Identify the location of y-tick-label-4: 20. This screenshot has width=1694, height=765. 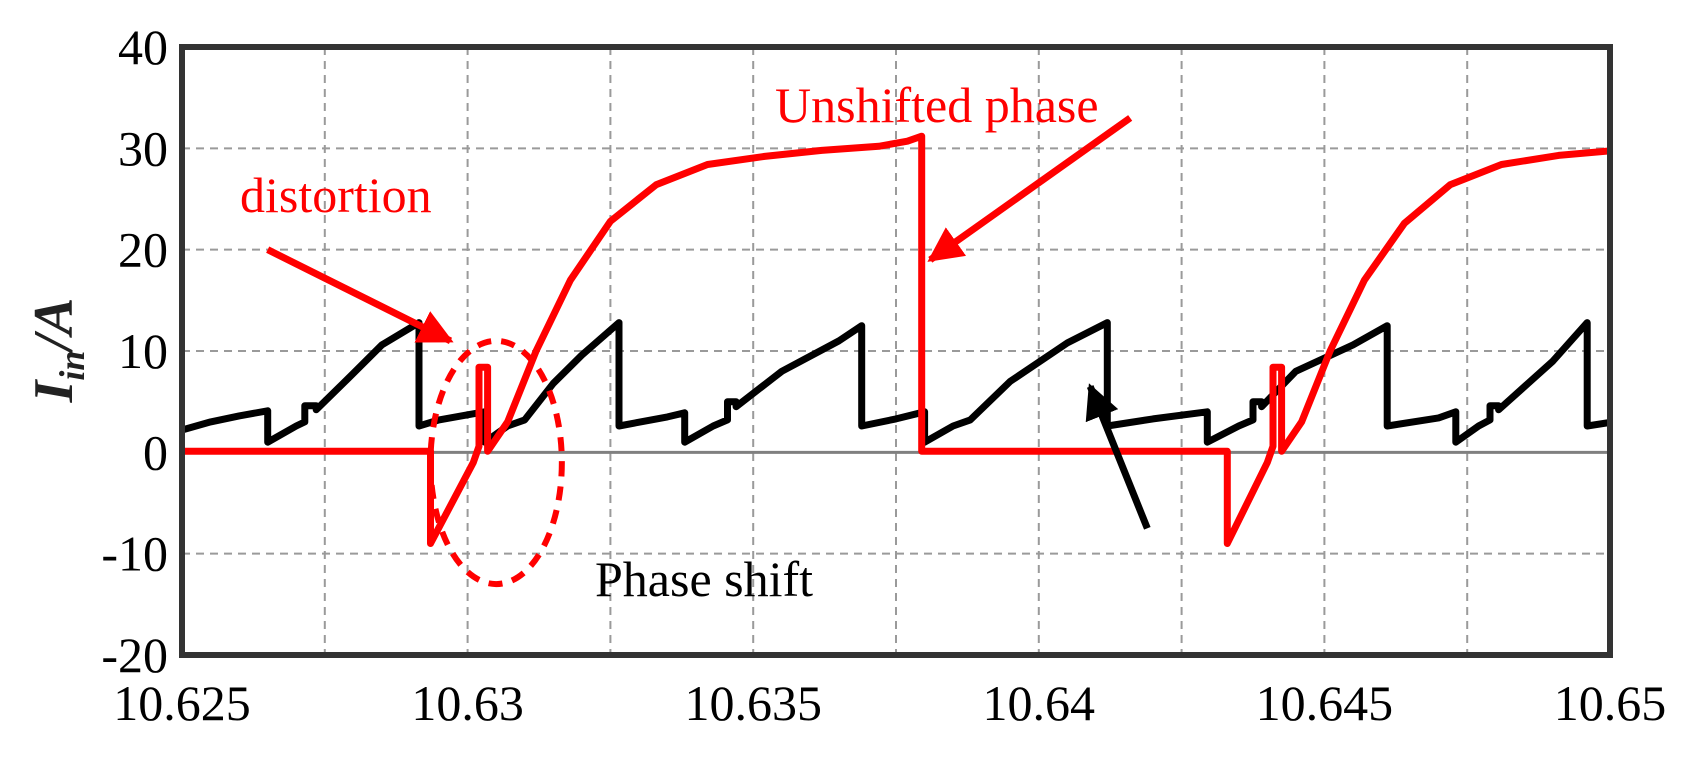
(143, 250).